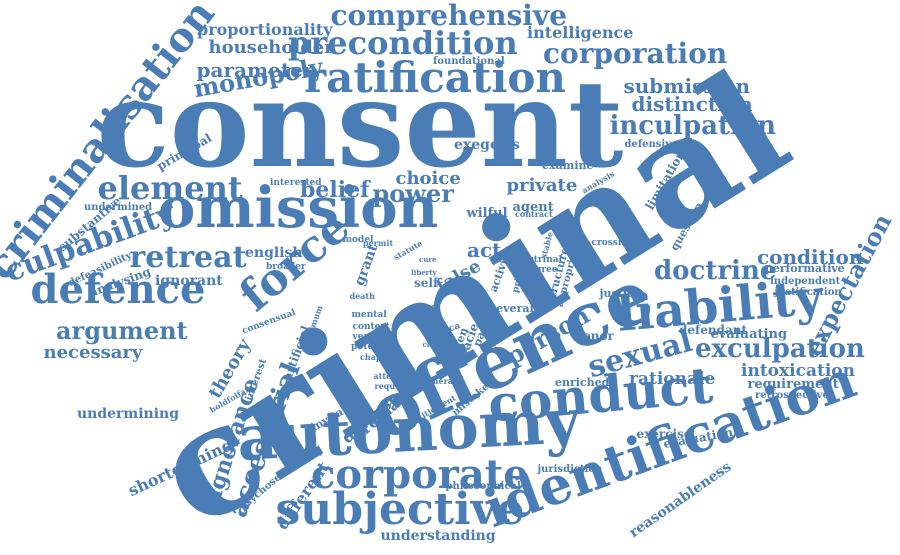 The width and height of the screenshot is (900, 555). I want to click on word-distinction: distinction, so click(692, 104).